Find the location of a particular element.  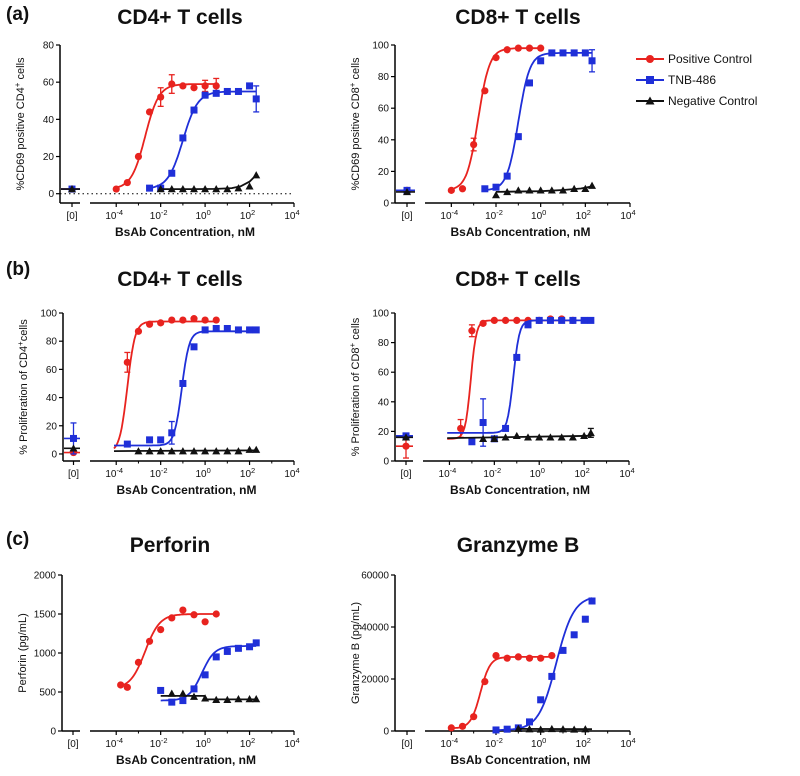

y-axis-label: %CD69 positive CD4+ cells is located at coordinates (20, 124).